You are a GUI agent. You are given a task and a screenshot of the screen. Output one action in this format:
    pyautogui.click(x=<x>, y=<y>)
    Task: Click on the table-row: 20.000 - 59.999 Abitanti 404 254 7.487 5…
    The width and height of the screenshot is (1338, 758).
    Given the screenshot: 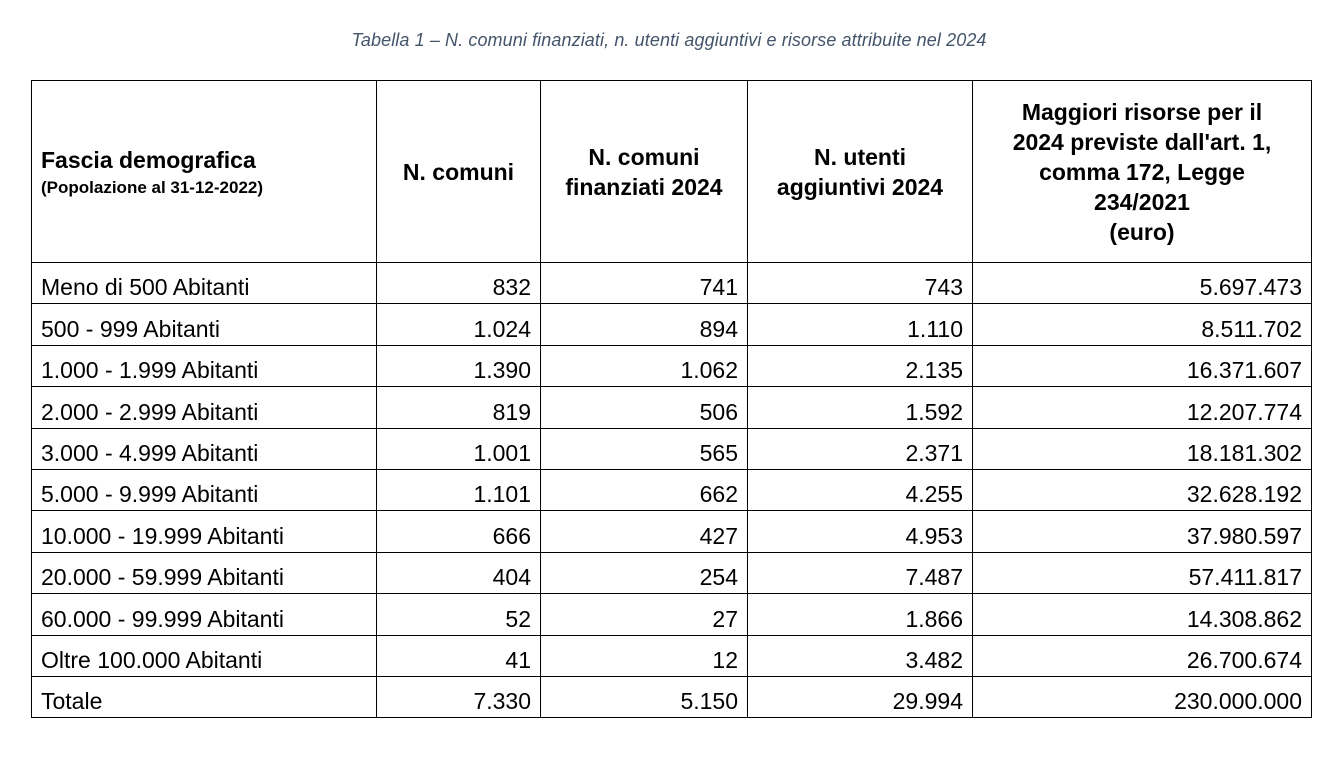 What is the action you would take?
    pyautogui.click(x=671, y=573)
    